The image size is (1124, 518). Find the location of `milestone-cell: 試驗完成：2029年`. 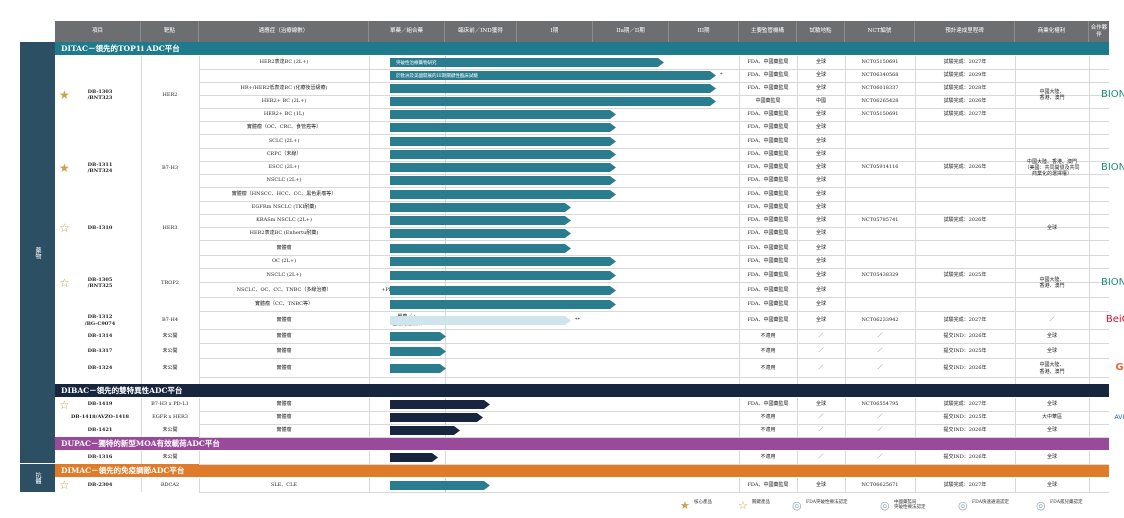

milestone-cell: 試驗完成：2029年 is located at coordinates (965, 75).